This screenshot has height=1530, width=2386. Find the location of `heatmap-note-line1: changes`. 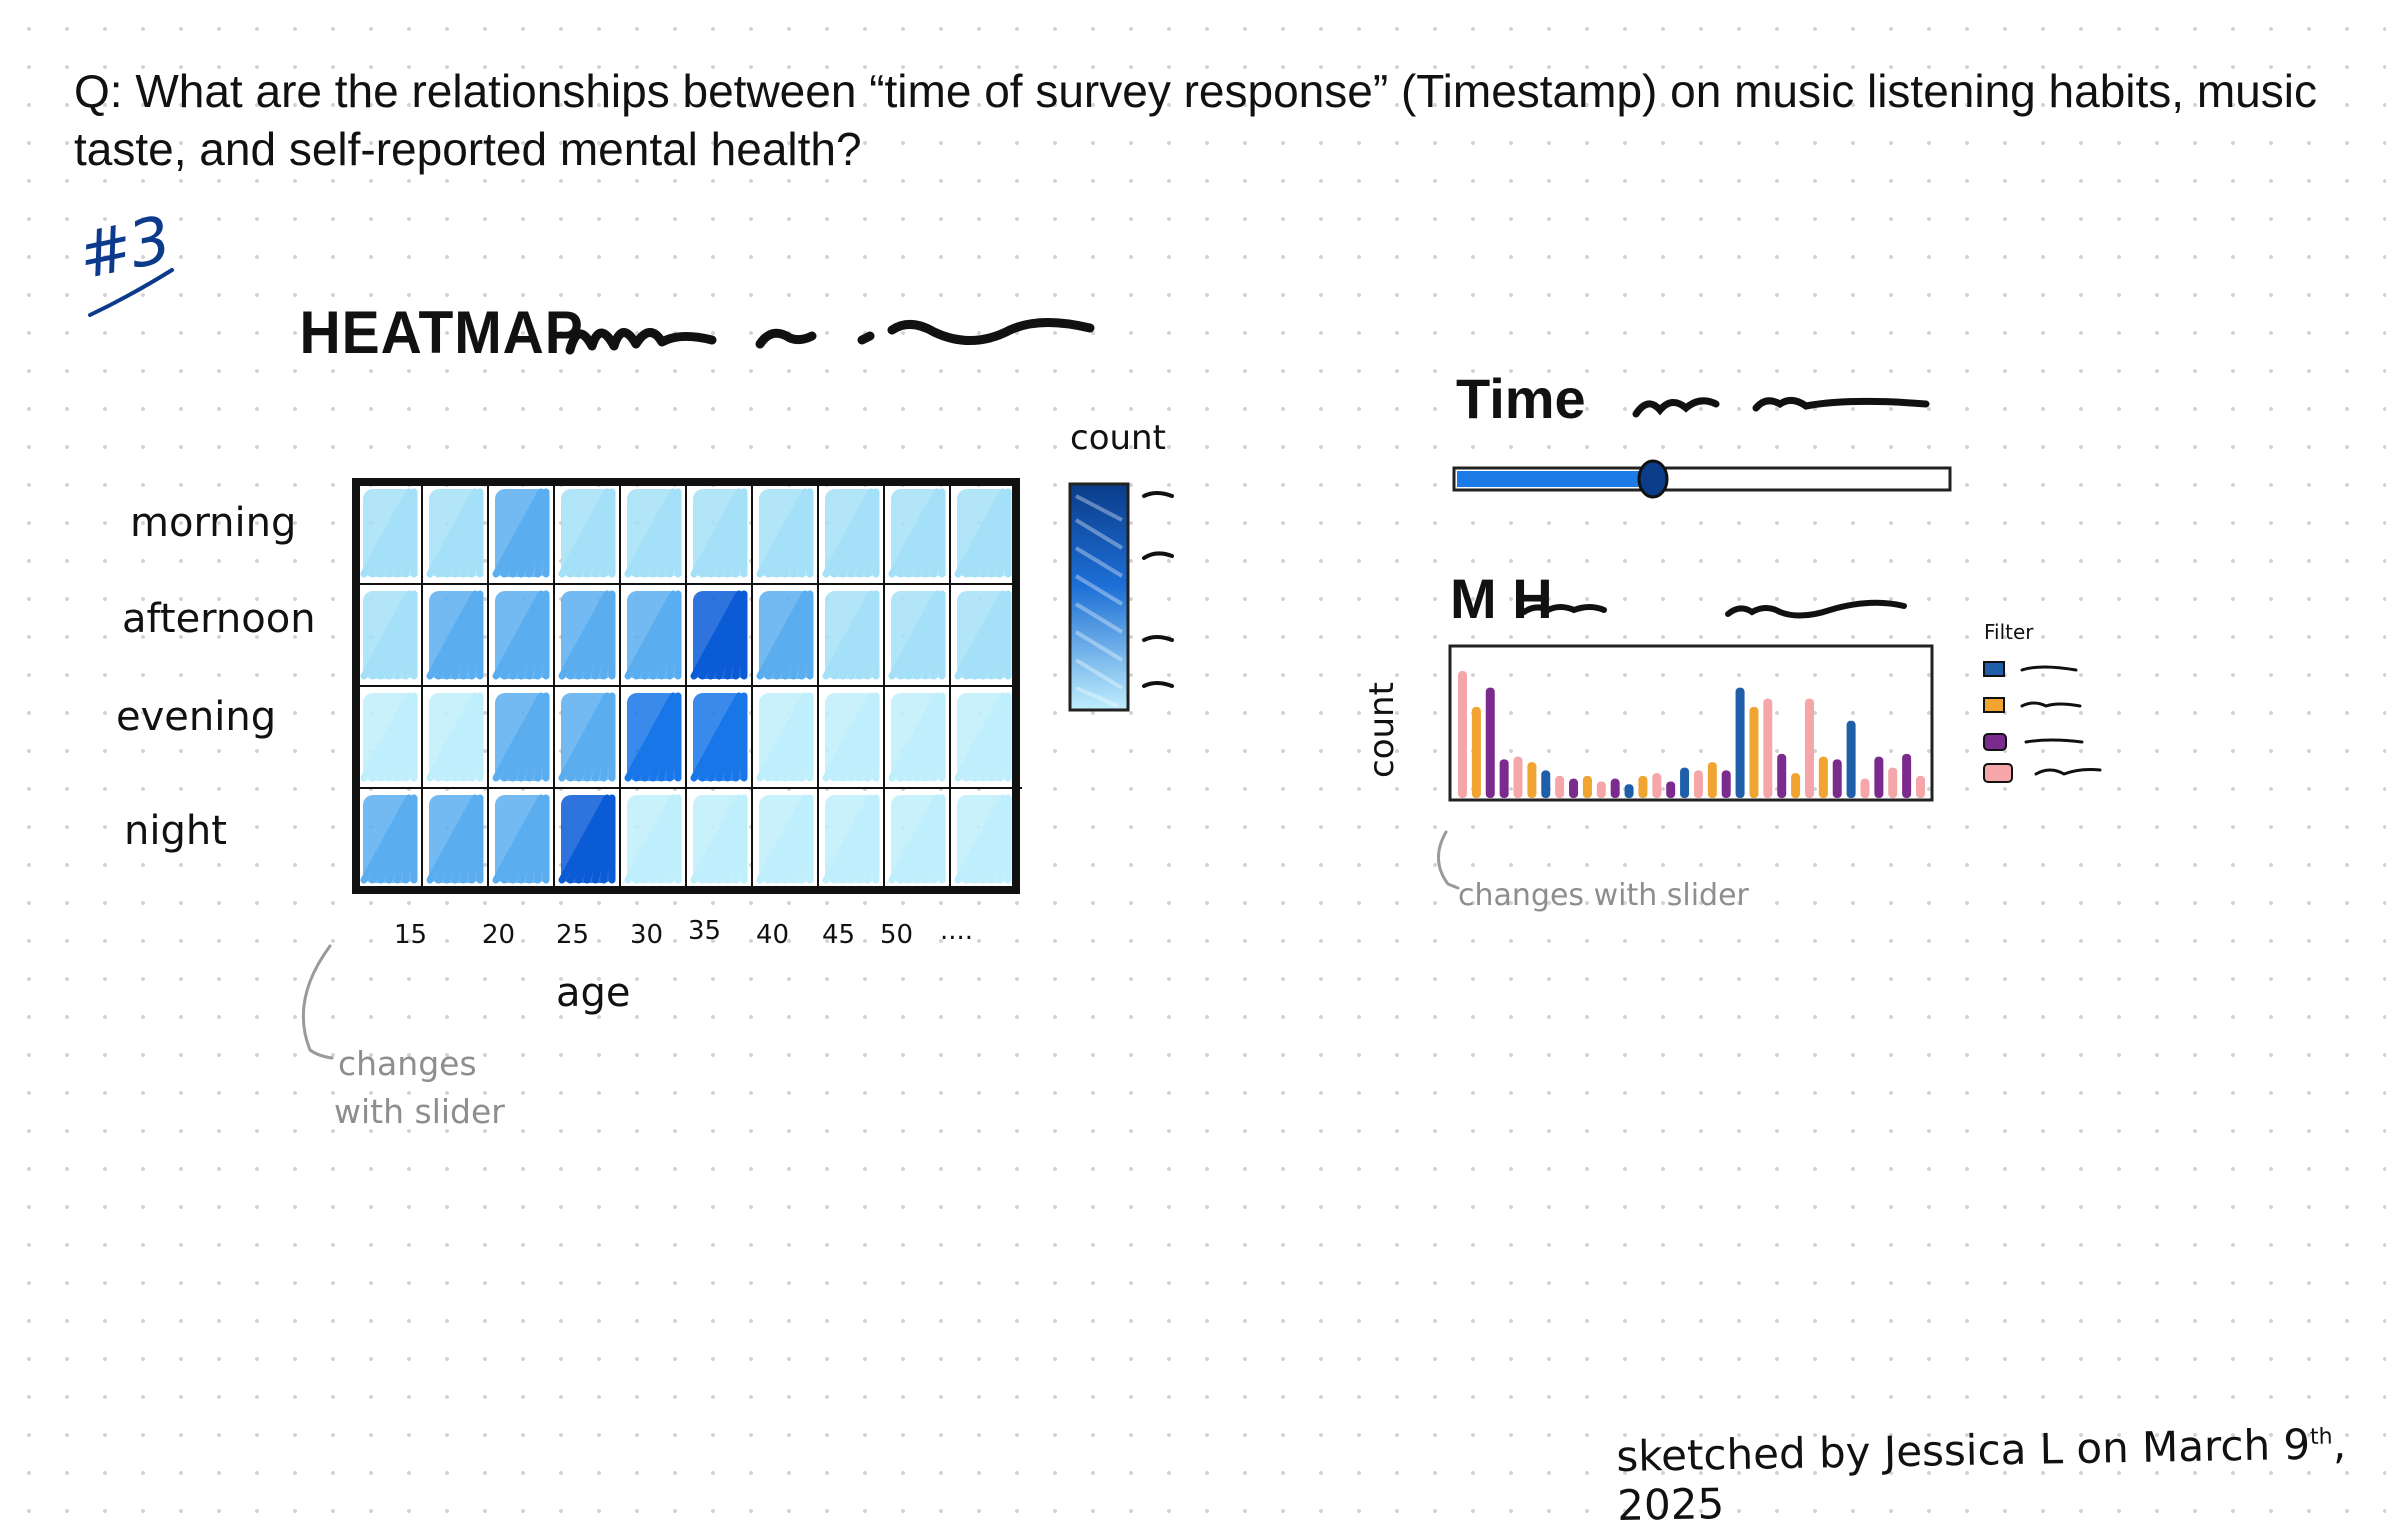

heatmap-note-line1: changes is located at coordinates (407, 1063).